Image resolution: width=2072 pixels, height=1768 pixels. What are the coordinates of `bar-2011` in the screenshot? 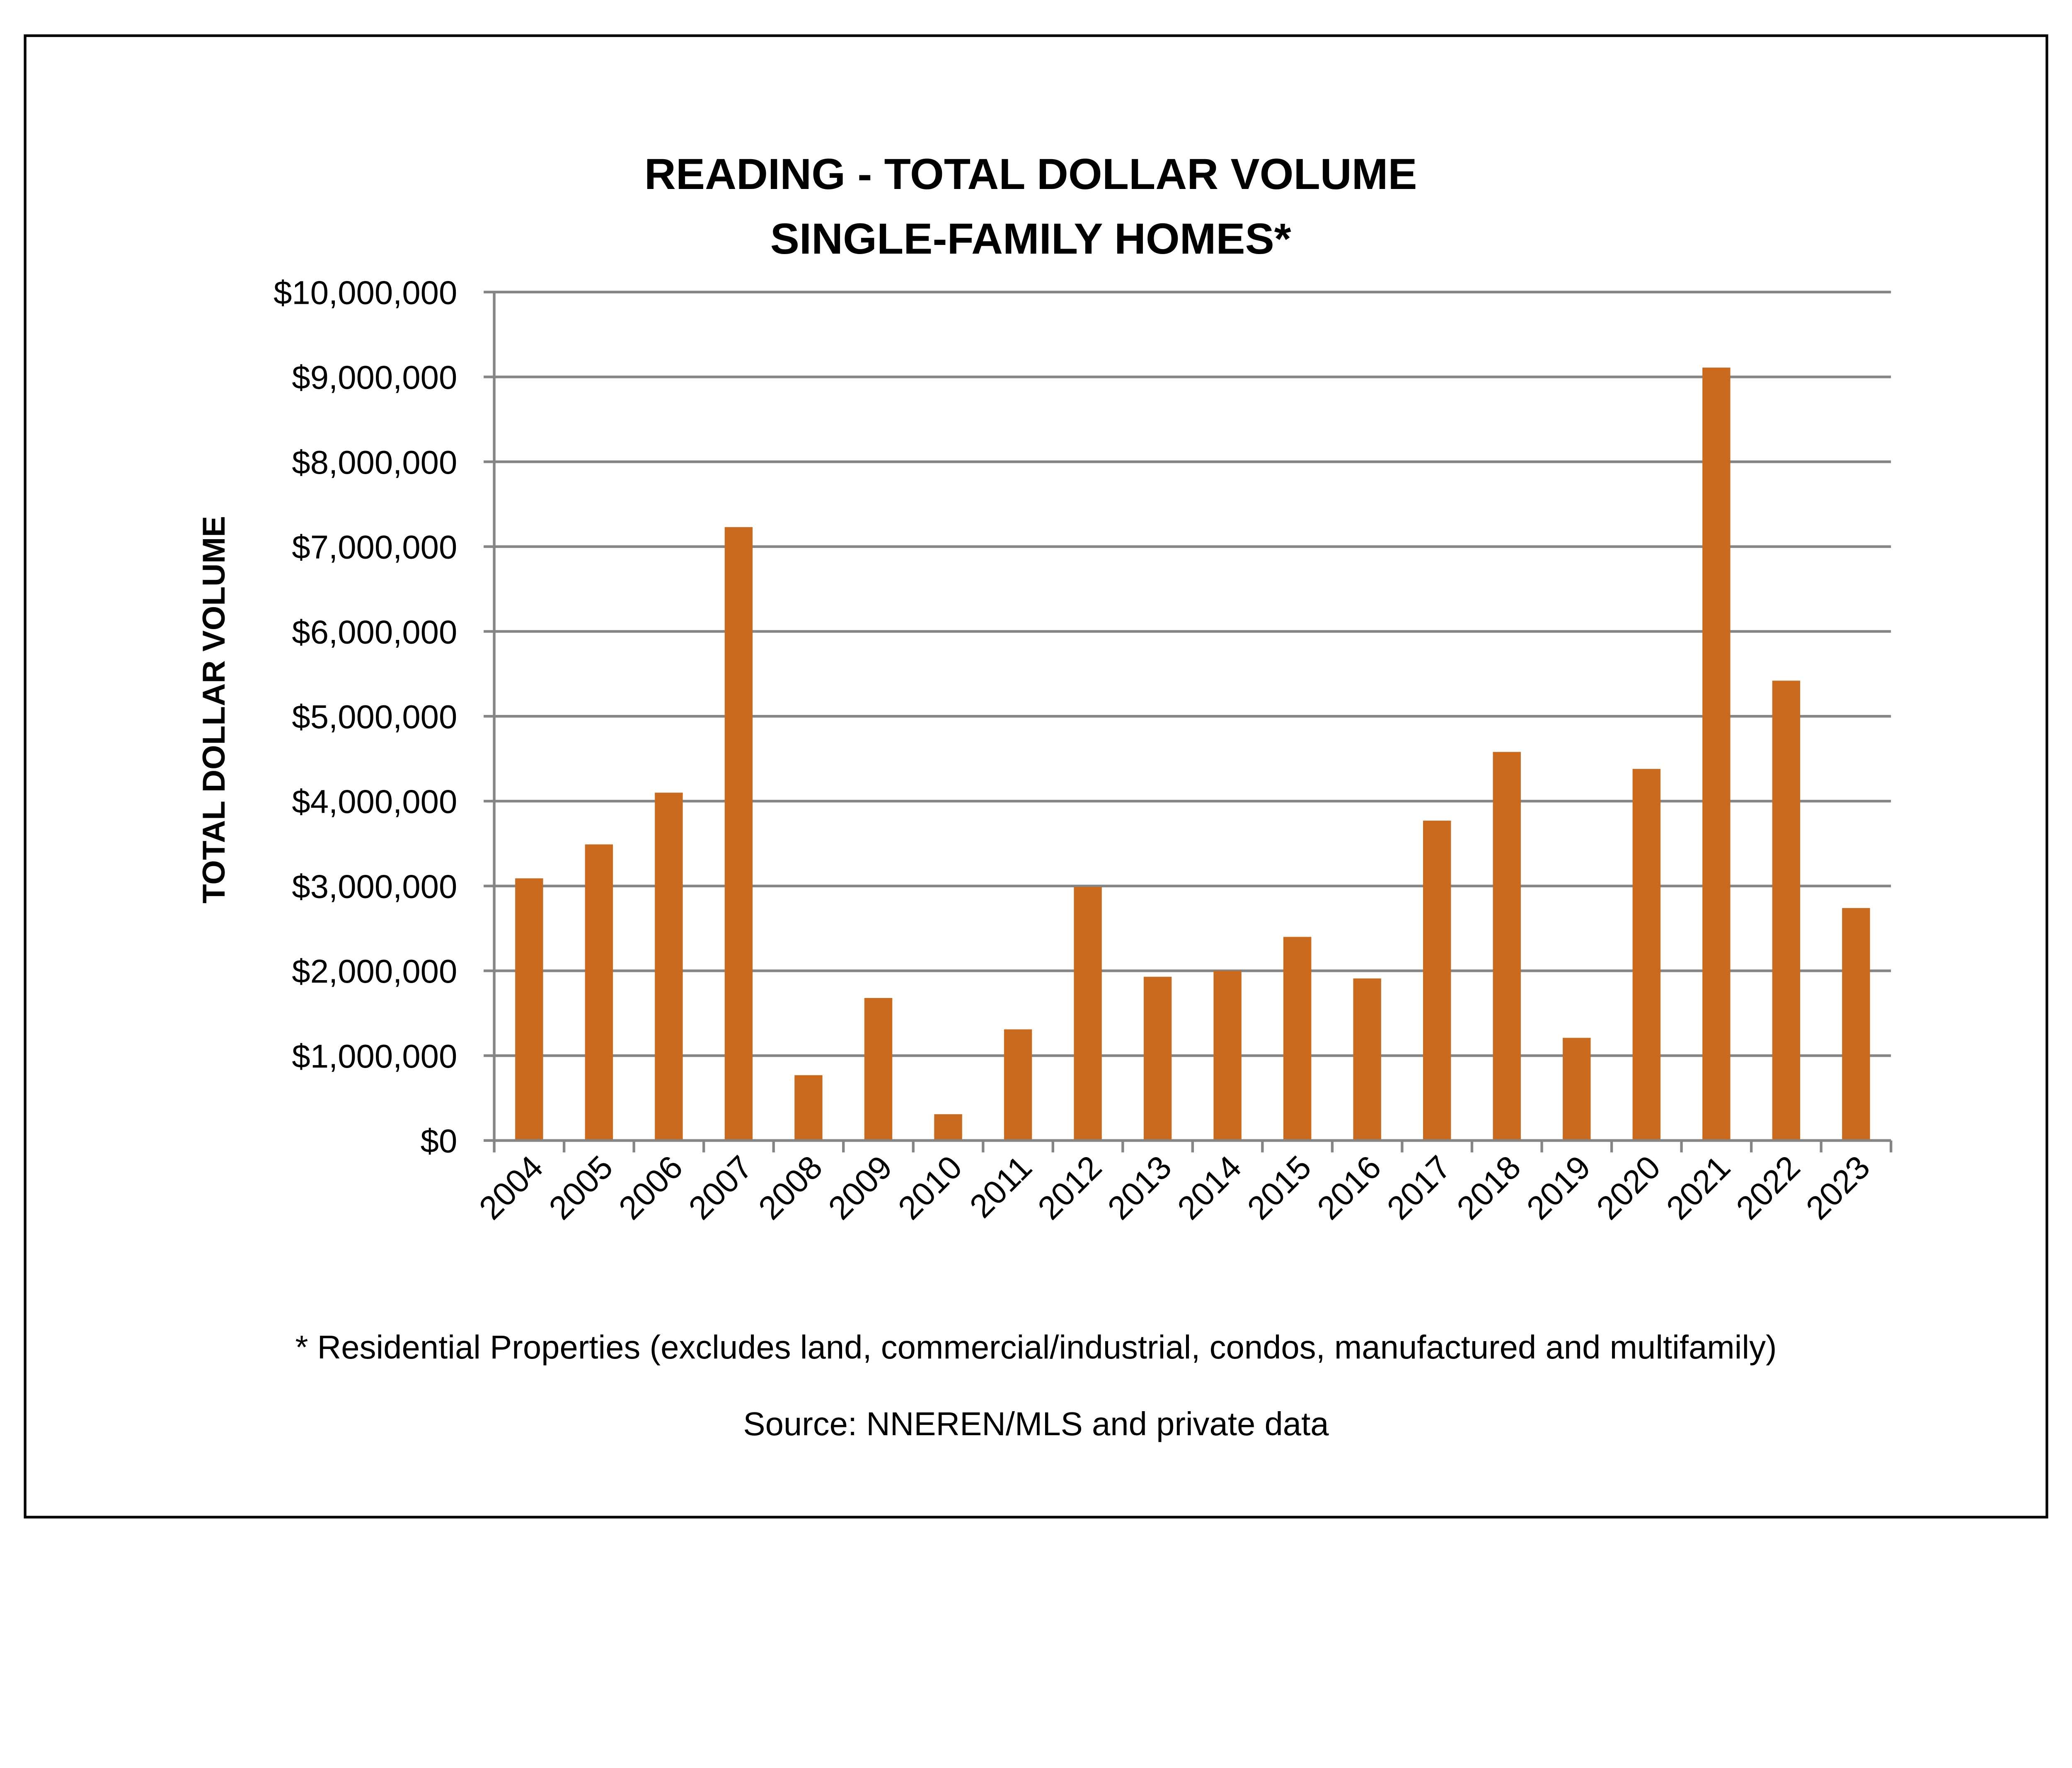 It's located at (1018, 1085).